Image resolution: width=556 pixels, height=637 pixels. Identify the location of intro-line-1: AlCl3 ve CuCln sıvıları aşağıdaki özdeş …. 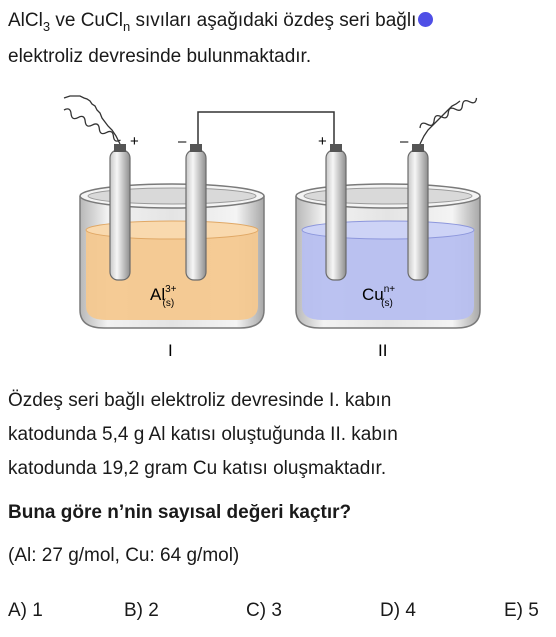
(278, 24).